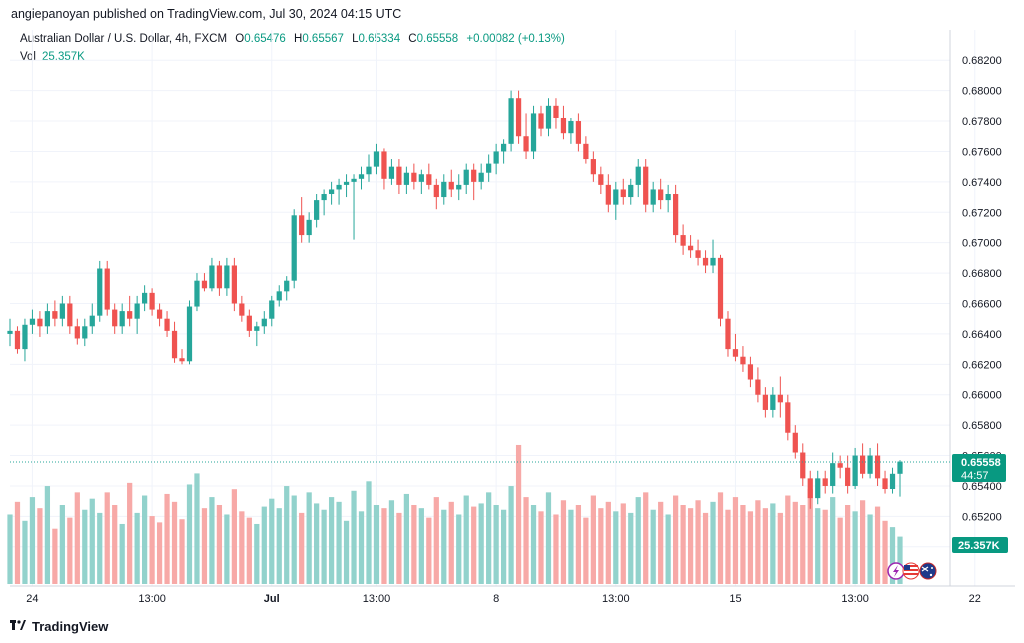 This screenshot has height=643, width=1024. I want to click on tradingview-footer: TradingView, so click(59, 626).